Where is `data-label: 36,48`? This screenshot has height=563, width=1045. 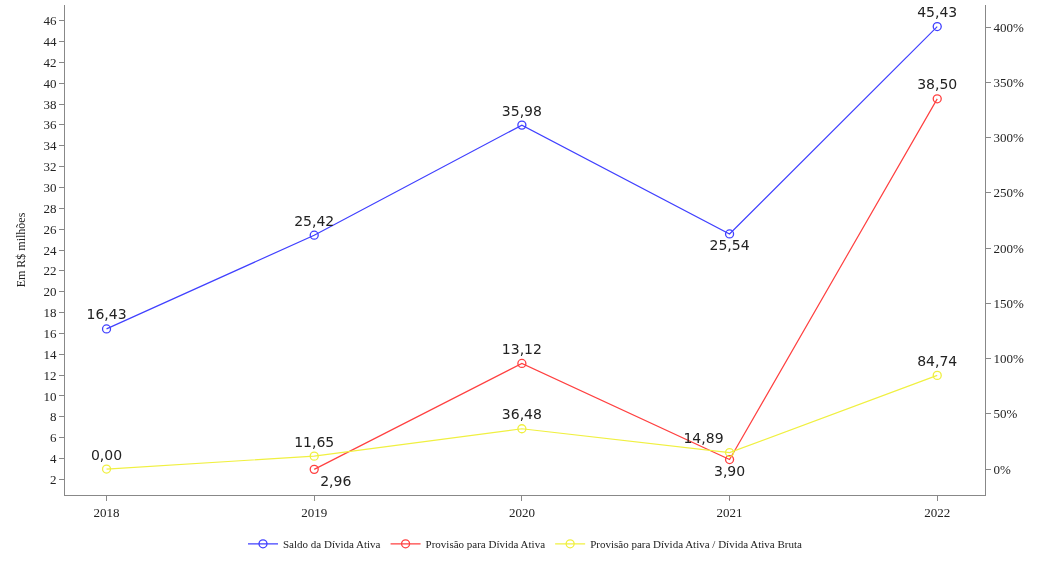
data-label: 36,48 is located at coordinates (521, 414).